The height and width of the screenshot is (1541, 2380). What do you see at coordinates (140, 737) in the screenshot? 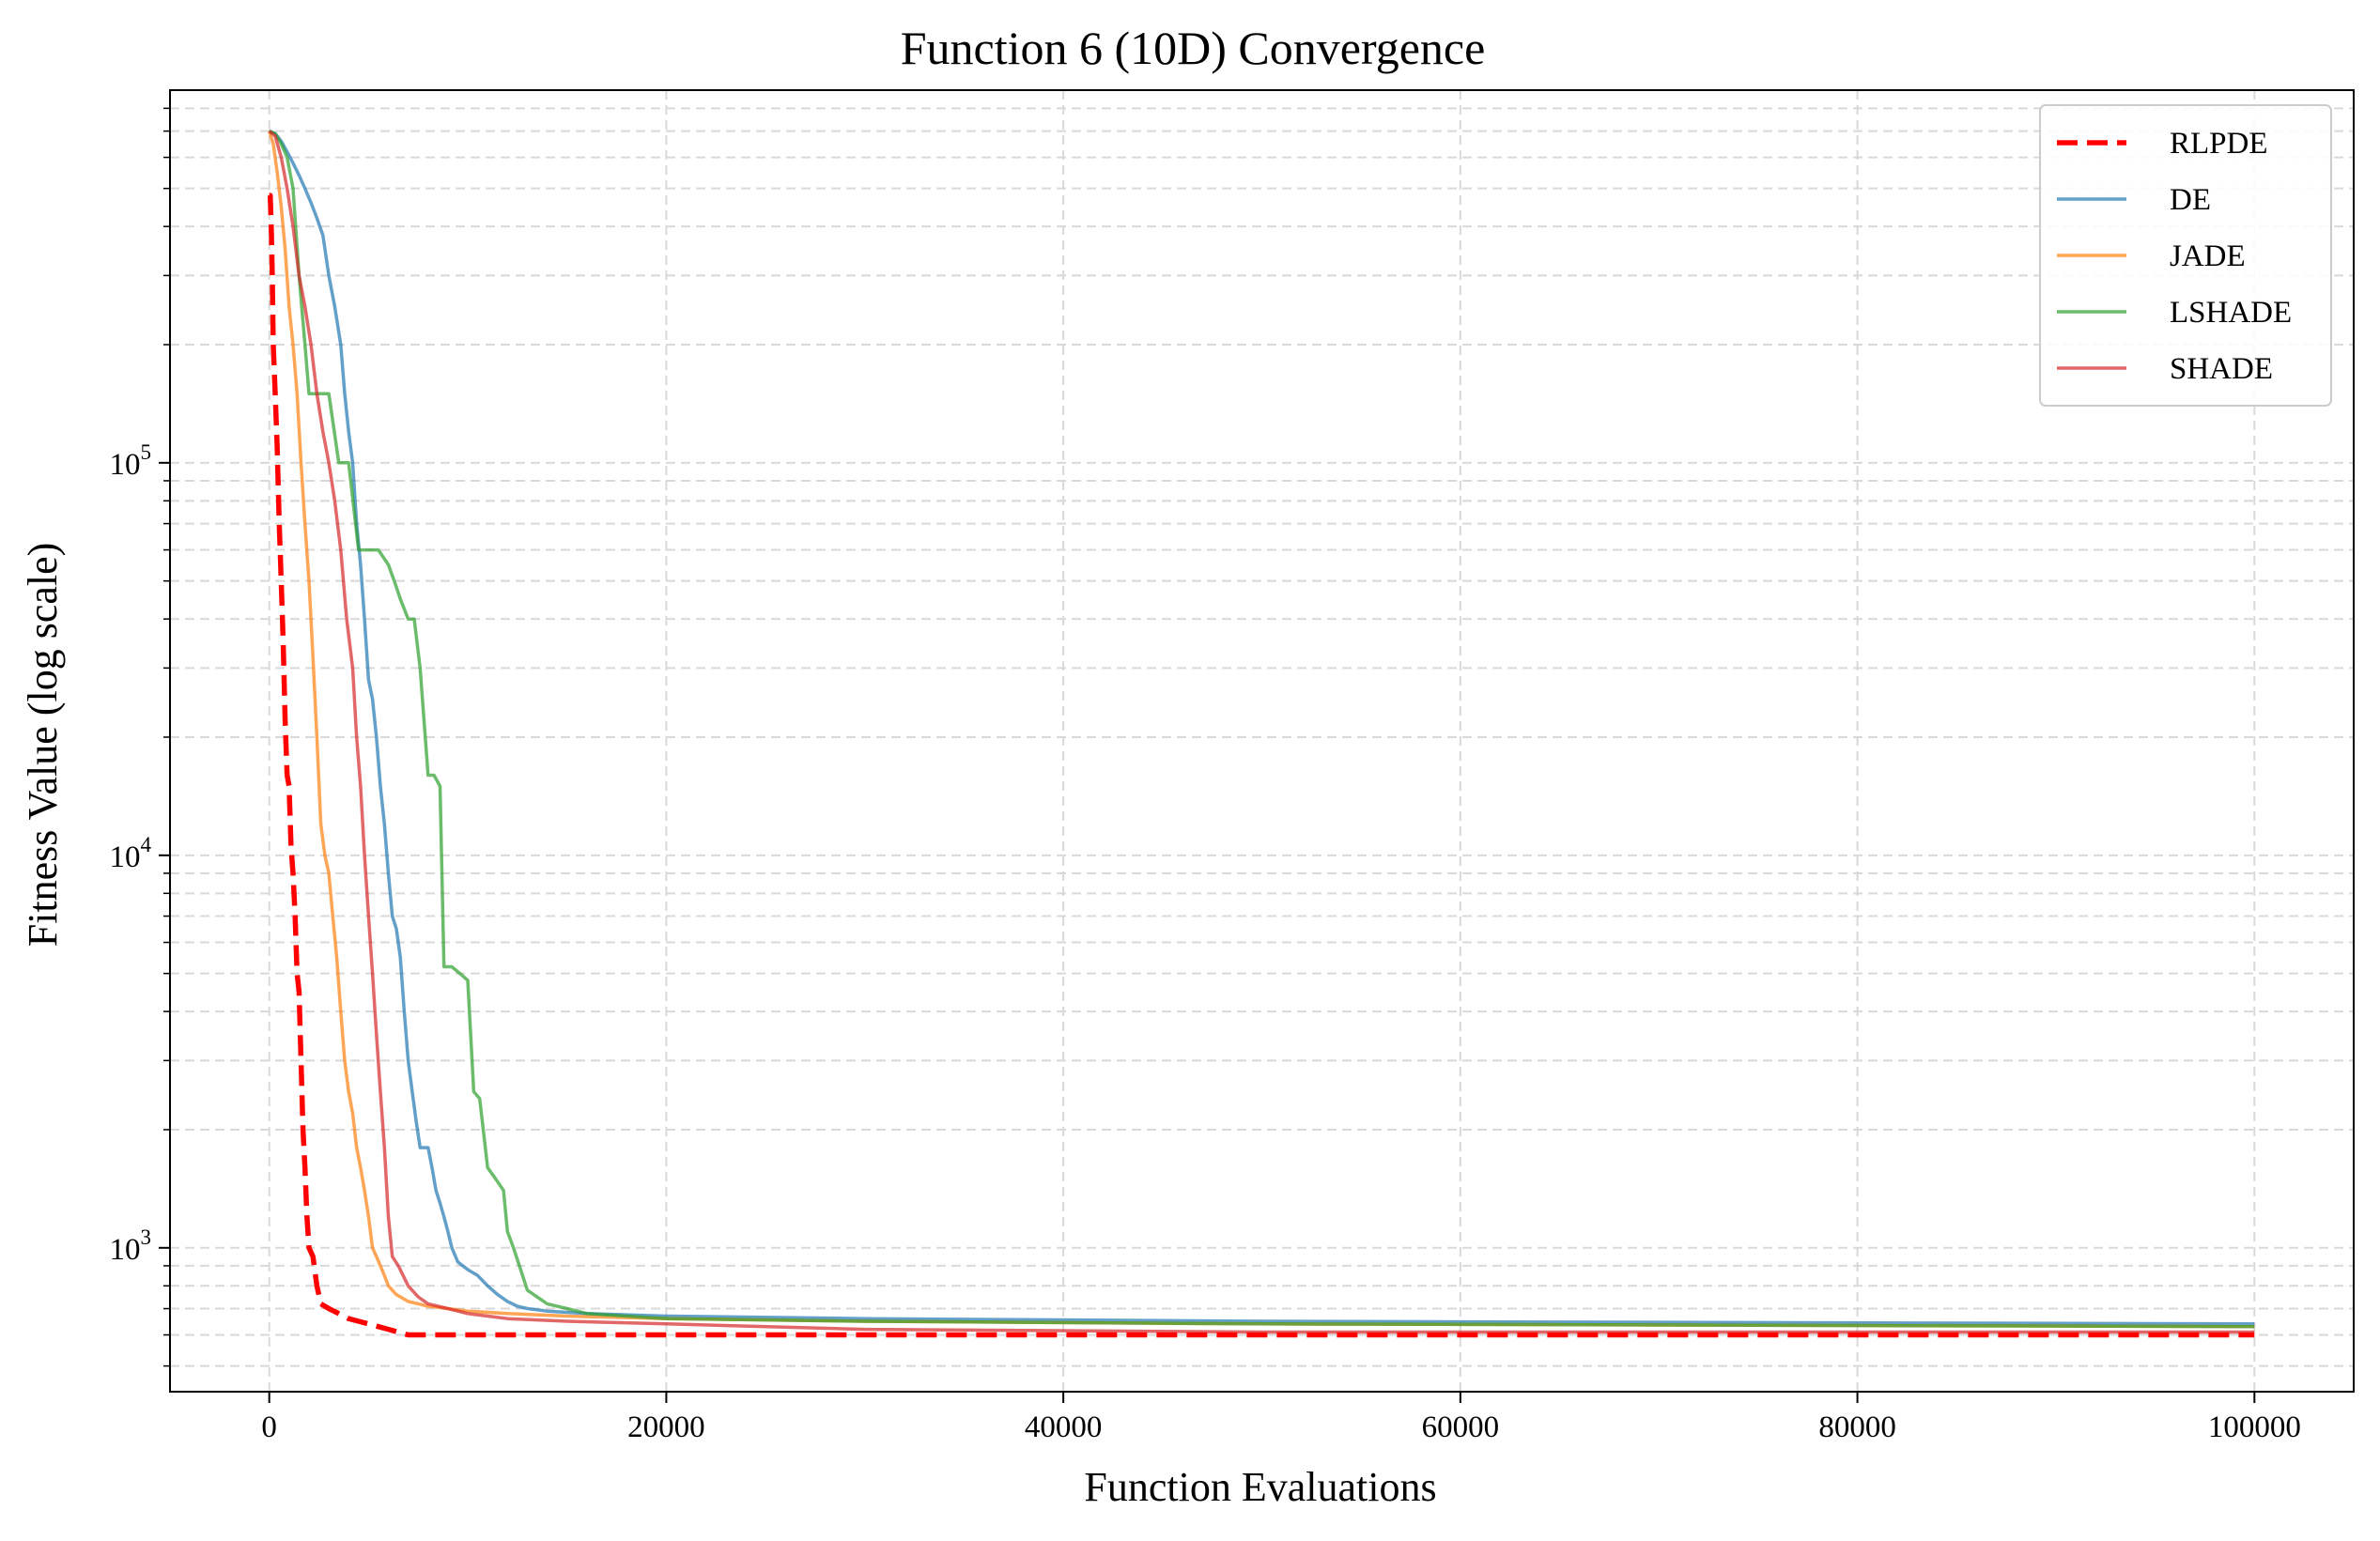
I see `y-axis-ticks: 10³ 10⁴ 10⁵` at bounding box center [140, 737].